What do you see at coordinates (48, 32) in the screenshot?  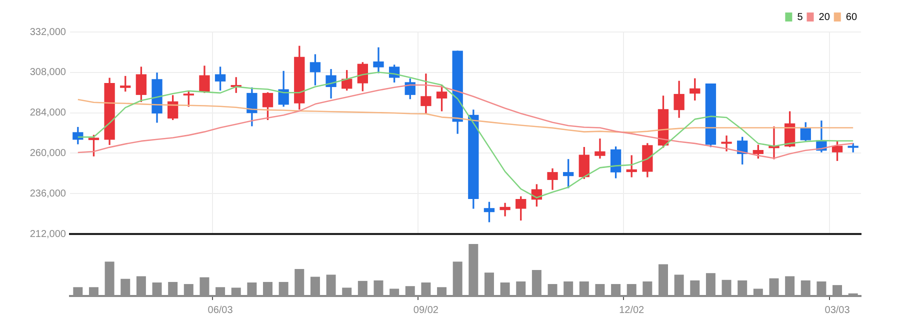 I see `y-tick-label: 332,000` at bounding box center [48, 32].